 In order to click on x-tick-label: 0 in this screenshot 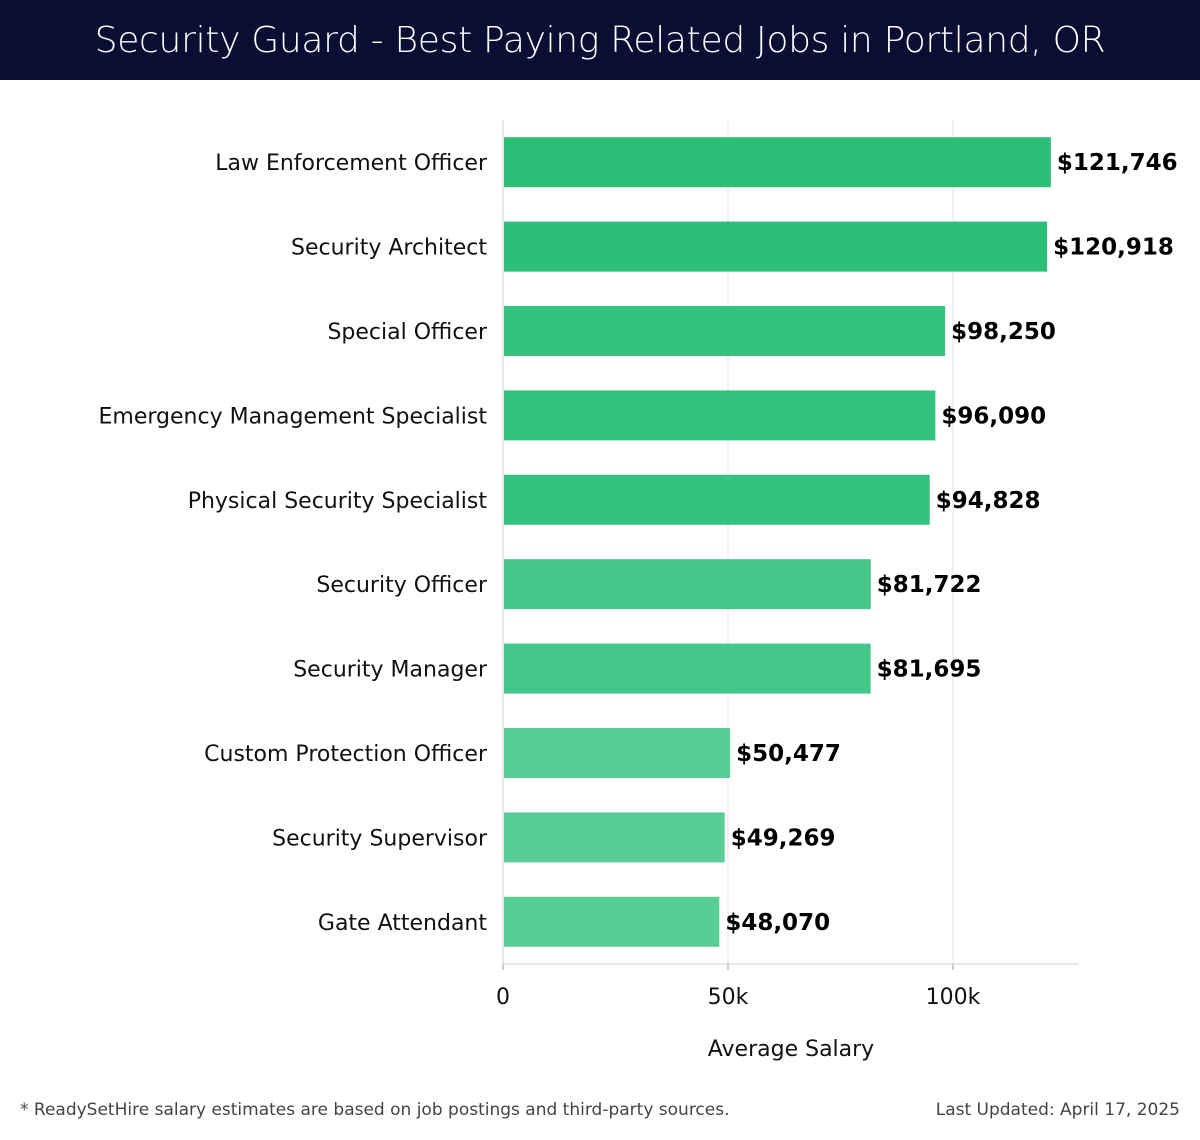, I will do `click(503, 997)`.